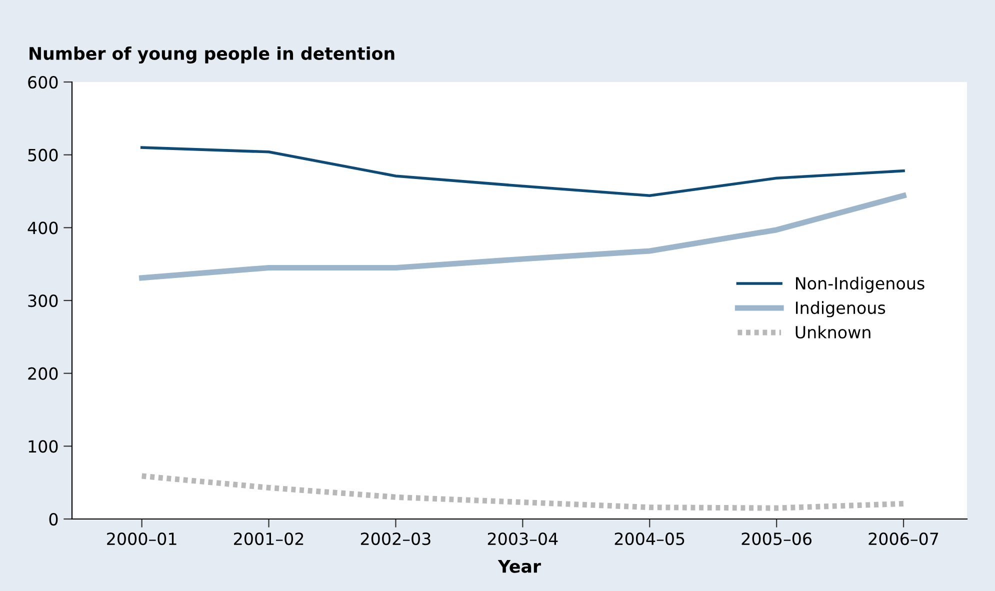  I want to click on legend-label: Non-Indigenous, so click(860, 284).